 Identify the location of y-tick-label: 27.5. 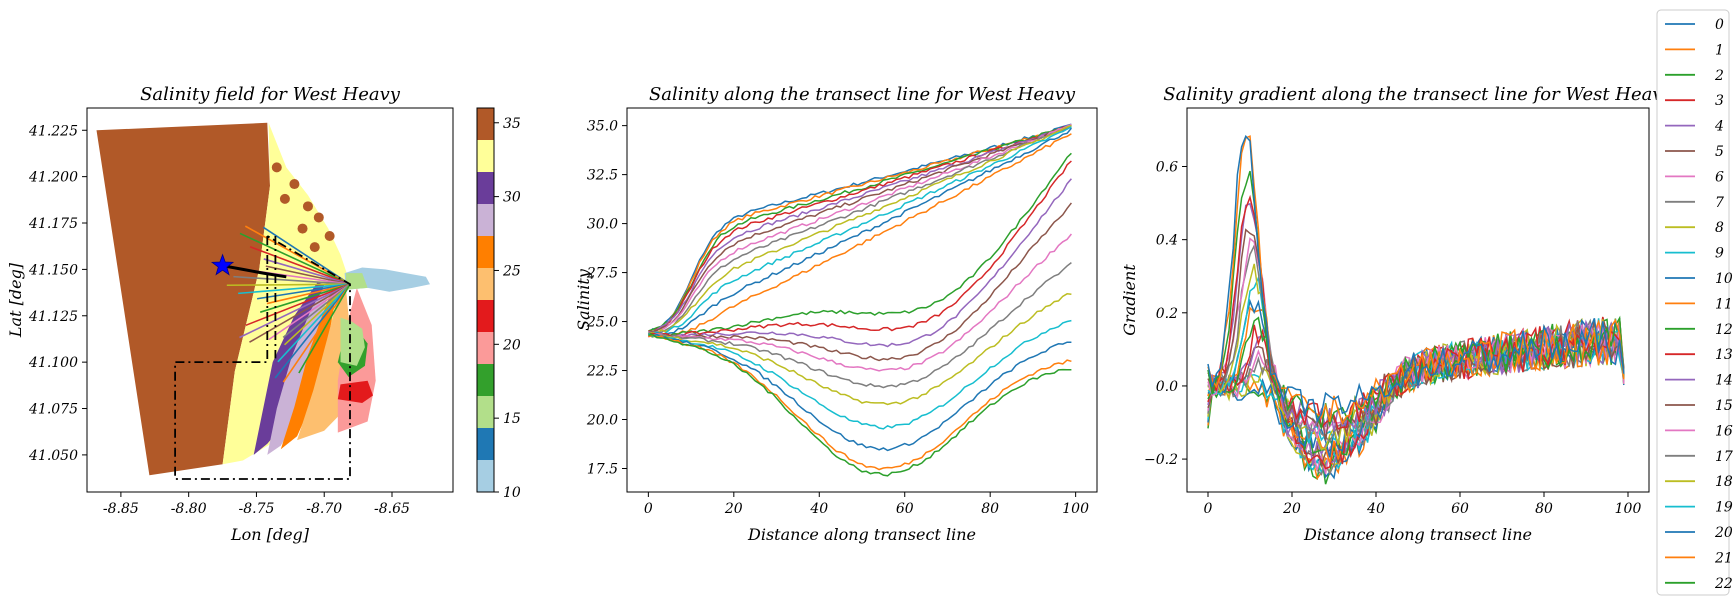
(602, 274).